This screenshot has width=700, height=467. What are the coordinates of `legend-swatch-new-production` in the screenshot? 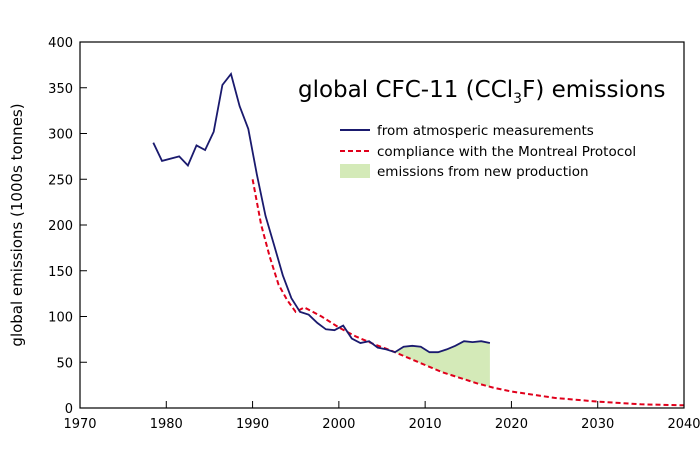 It's located at (355, 171).